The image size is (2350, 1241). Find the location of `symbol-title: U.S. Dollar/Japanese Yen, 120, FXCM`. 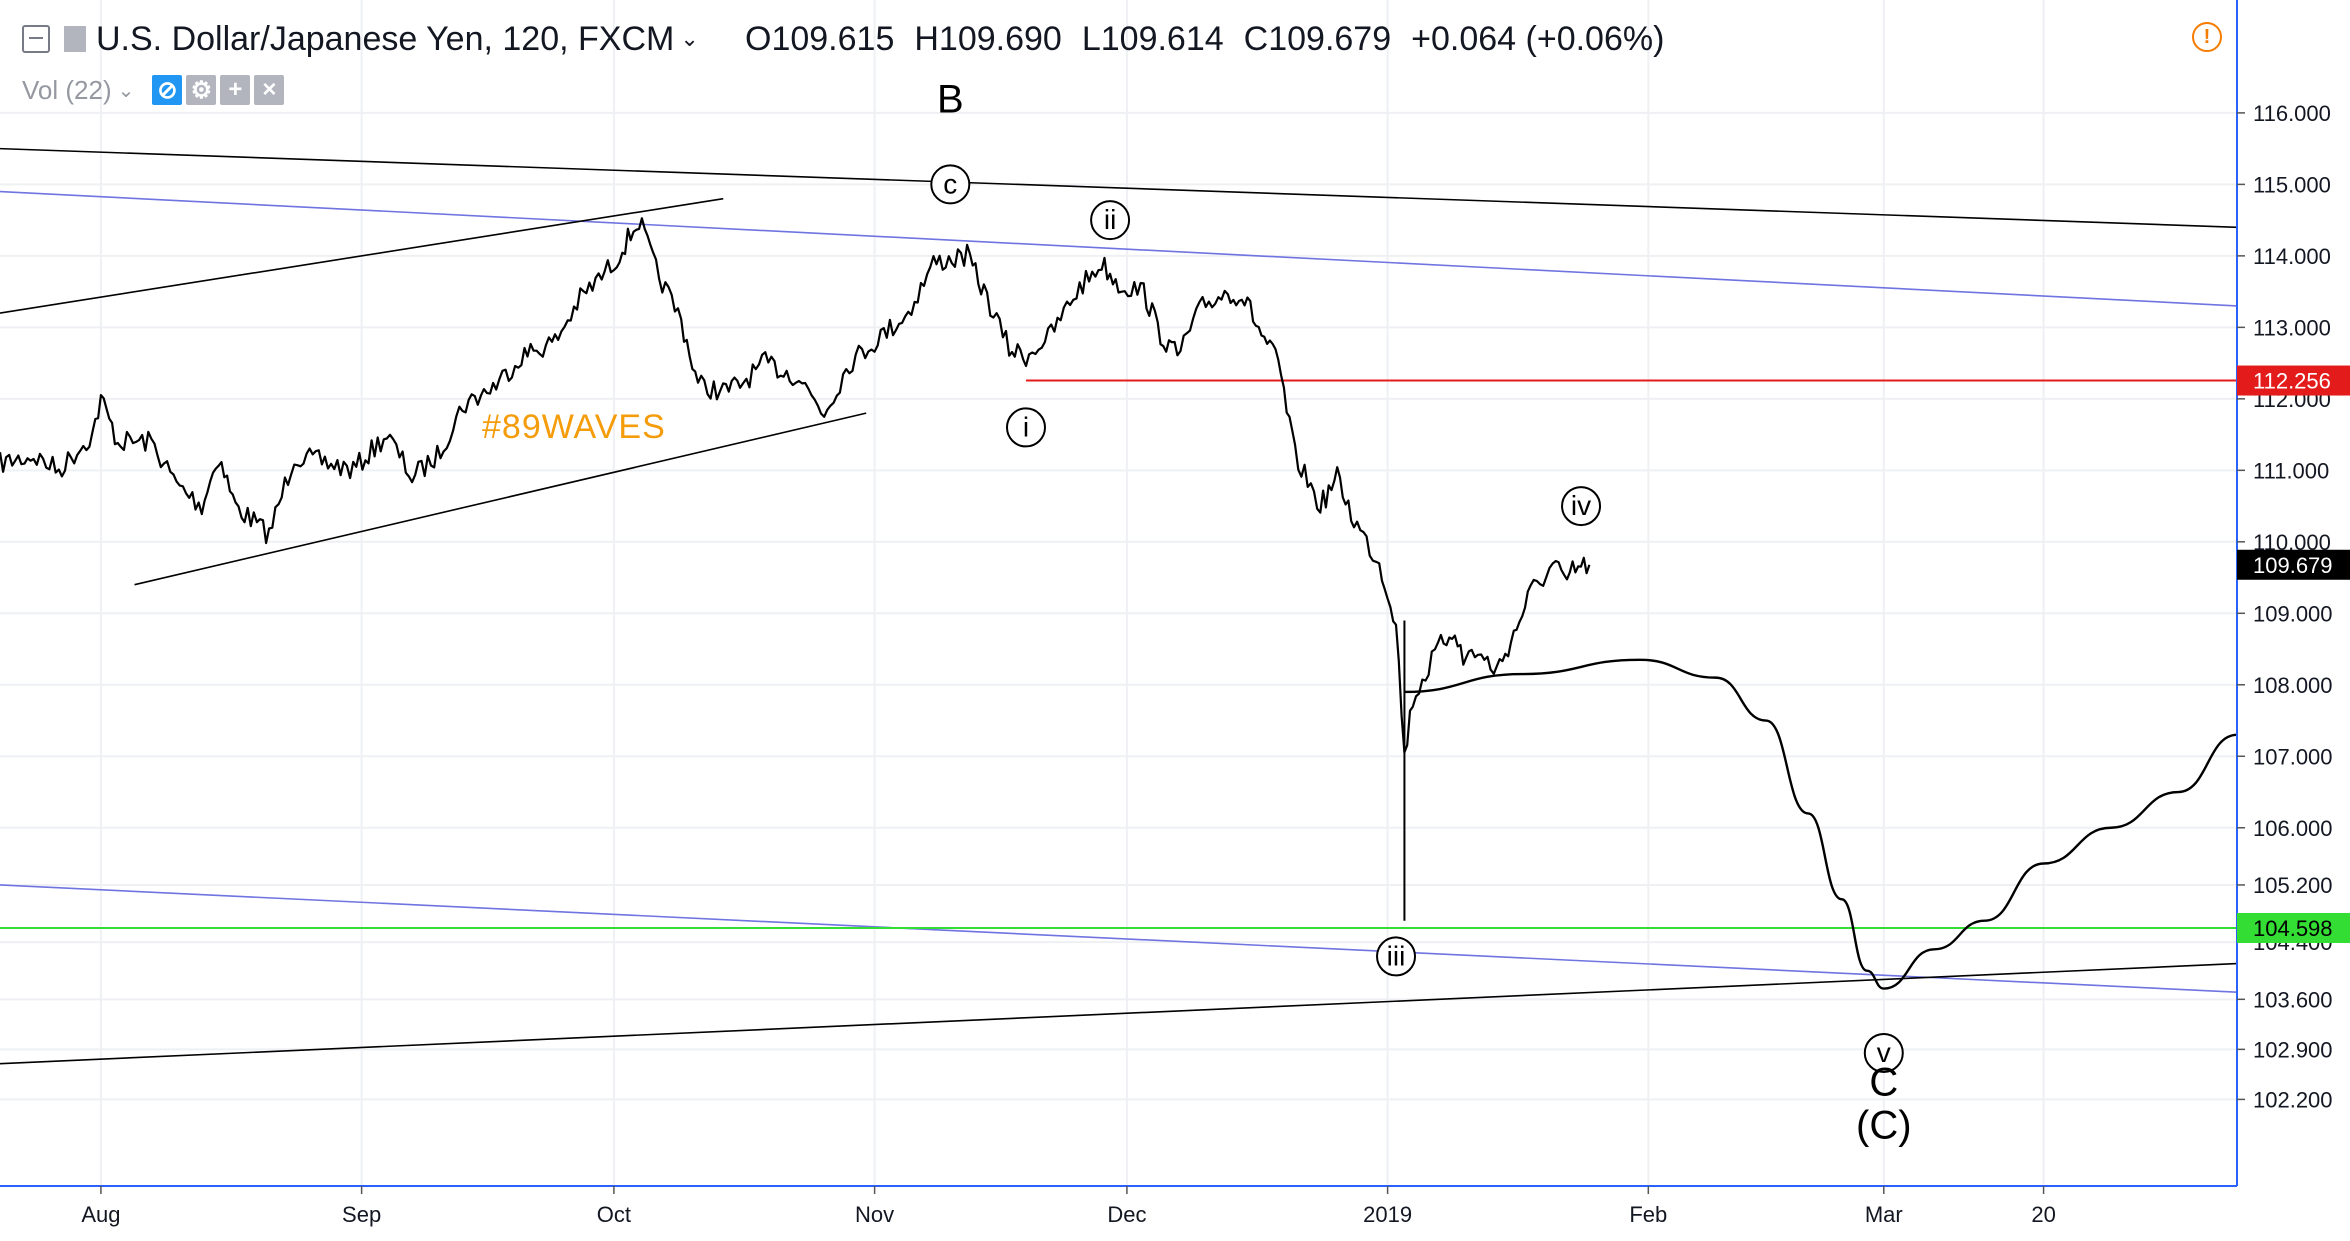

symbol-title: U.S. Dollar/Japanese Yen, 120, FXCM is located at coordinates (385, 38).